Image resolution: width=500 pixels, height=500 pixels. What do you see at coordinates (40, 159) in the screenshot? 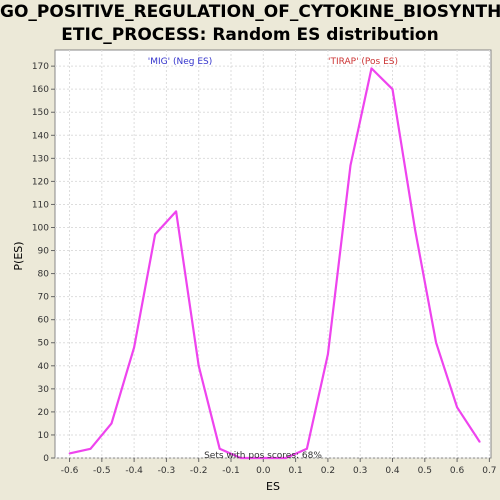
I see `y-tick-label: 130` at bounding box center [40, 159].